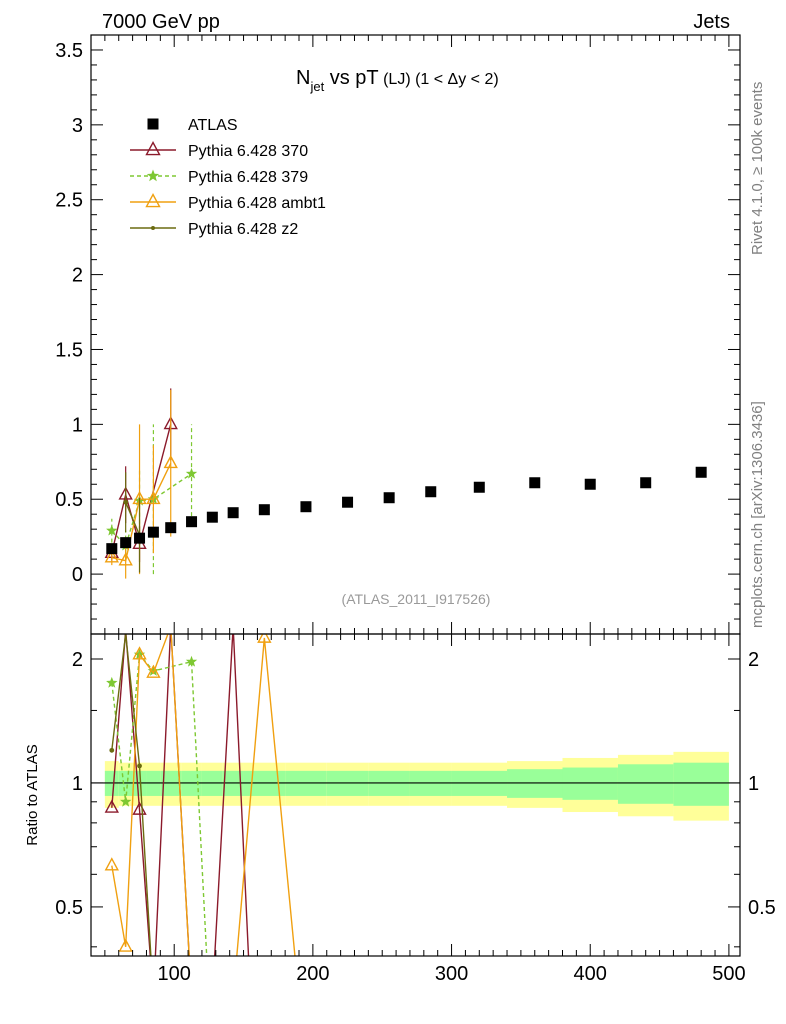  Describe the element at coordinates (174, 974) in the screenshot. I see `x-tick-label: 100` at that location.